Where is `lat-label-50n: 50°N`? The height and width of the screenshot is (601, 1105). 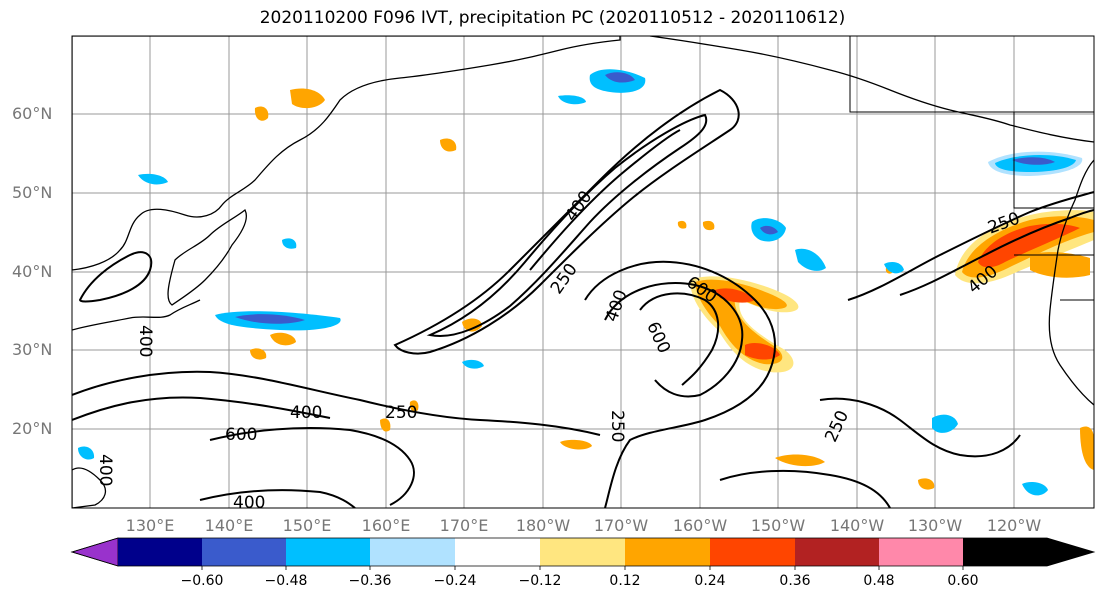 lat-label-50n: 50°N is located at coordinates (32, 192).